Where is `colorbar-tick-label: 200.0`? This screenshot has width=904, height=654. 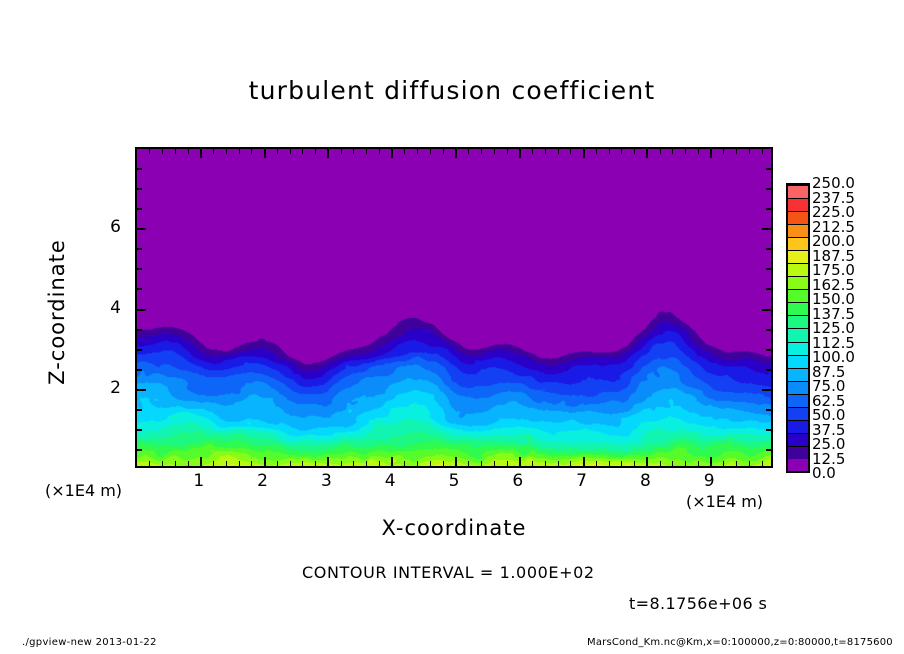
colorbar-tick-label: 200.0 is located at coordinates (833, 241).